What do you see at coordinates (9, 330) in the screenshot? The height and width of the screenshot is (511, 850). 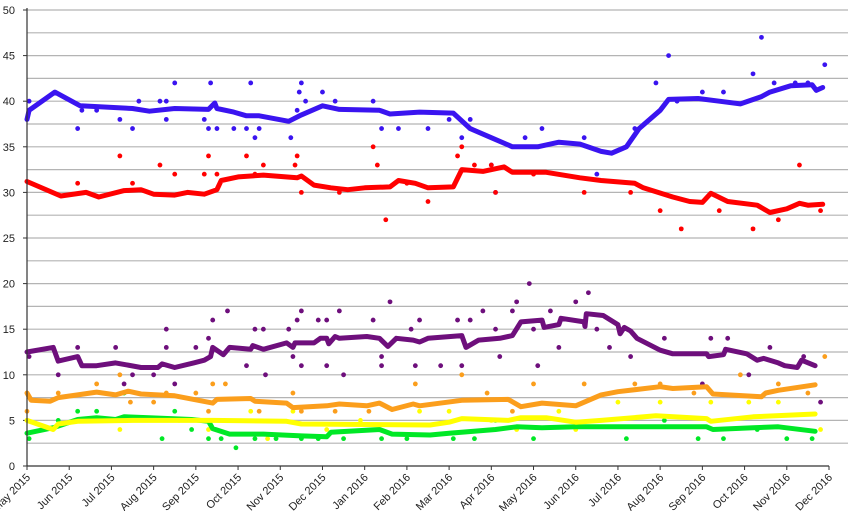 I see `y-tick-label: 15` at bounding box center [9, 330].